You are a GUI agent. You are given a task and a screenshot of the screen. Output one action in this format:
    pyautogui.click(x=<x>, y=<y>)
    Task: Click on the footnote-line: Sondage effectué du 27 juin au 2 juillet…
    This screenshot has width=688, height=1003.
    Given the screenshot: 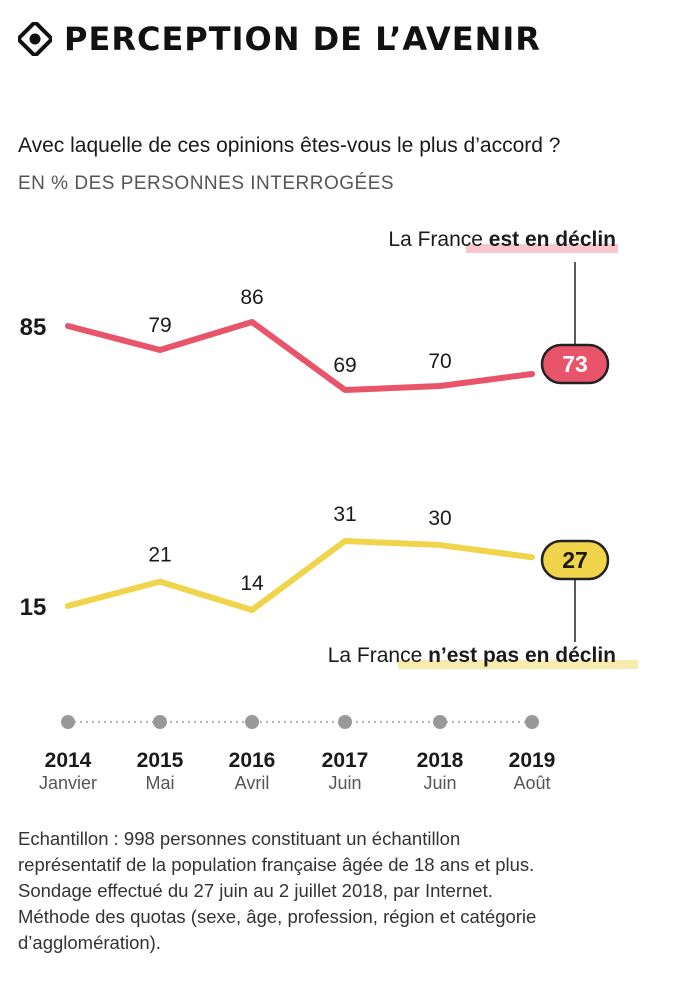 What is the action you would take?
    pyautogui.click(x=255, y=890)
    